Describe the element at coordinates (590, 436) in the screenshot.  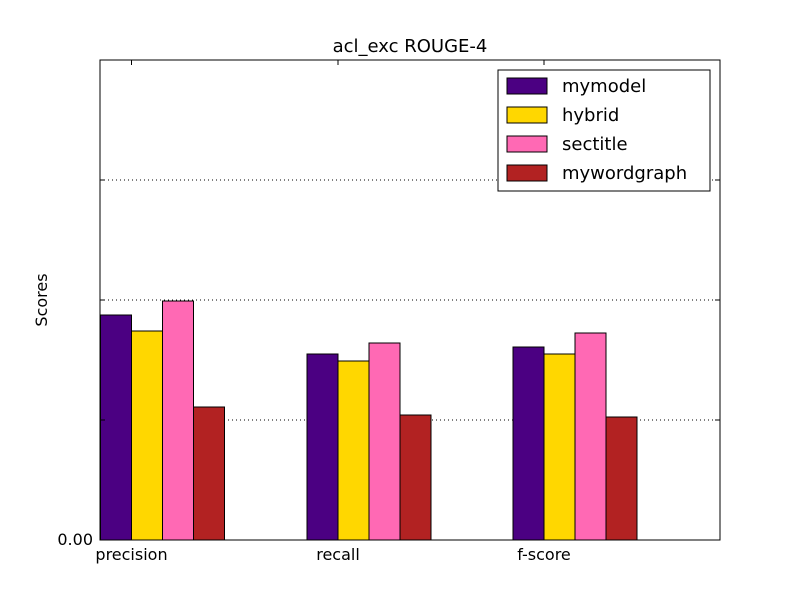
I see `bar-sectitle-f-score` at that location.